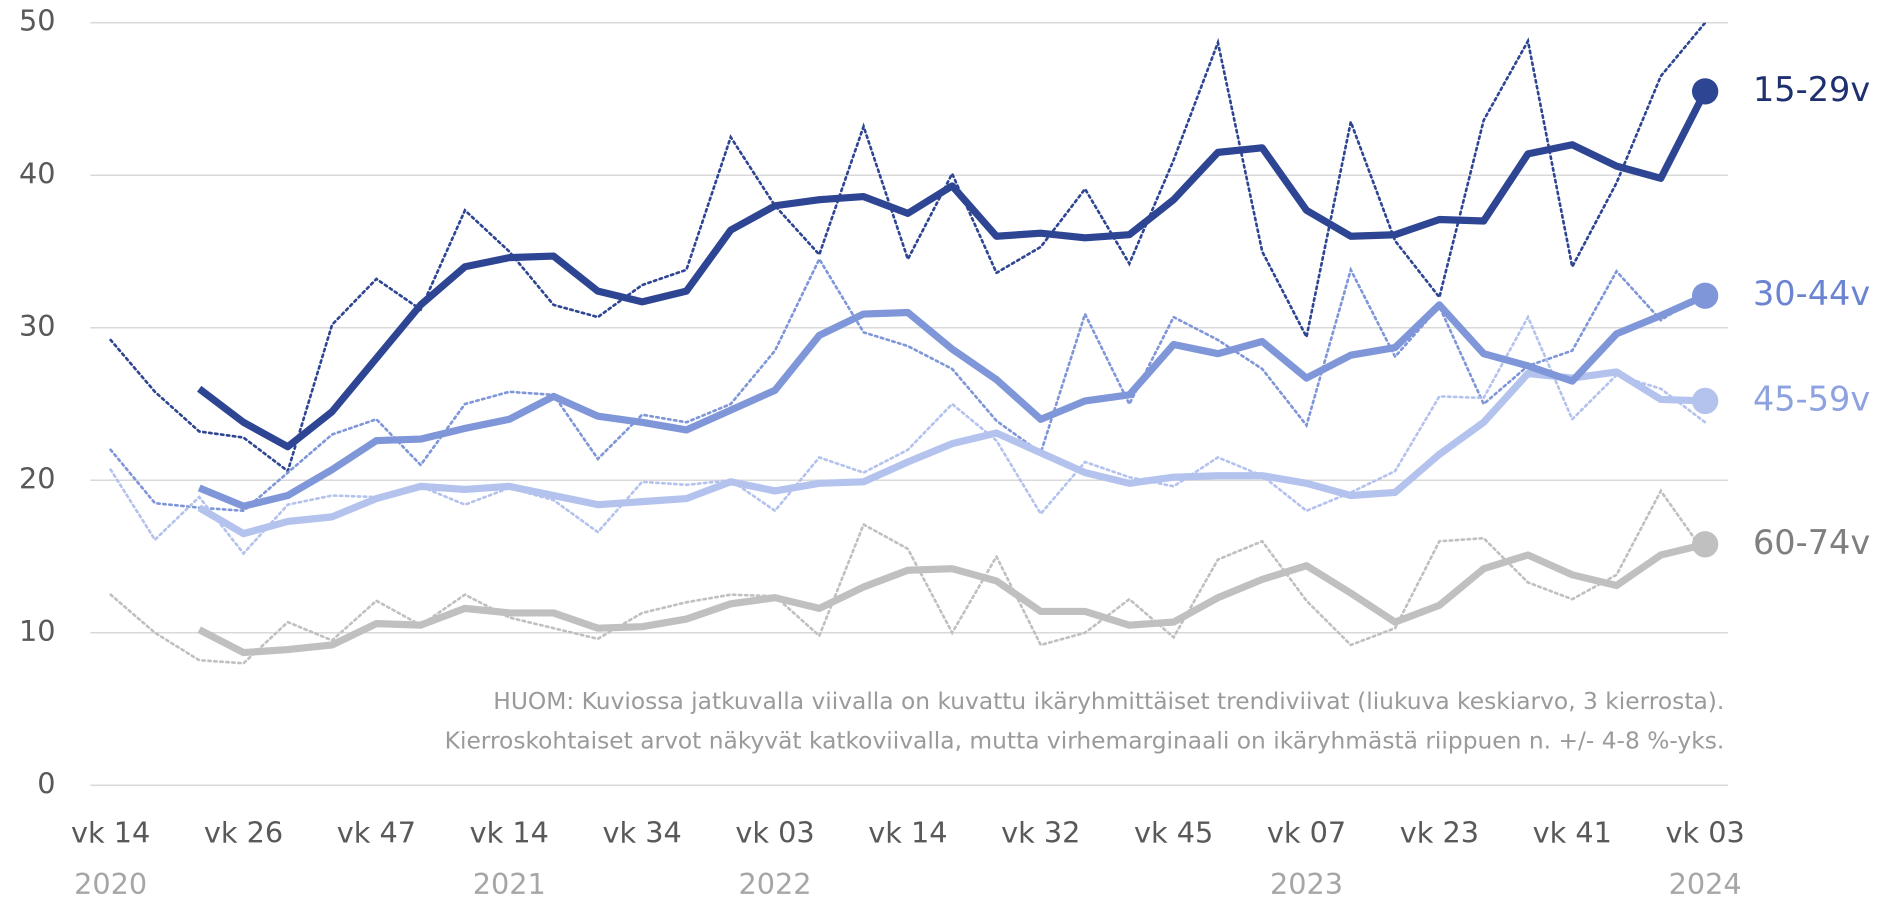 The width and height of the screenshot is (1878, 899). Describe the element at coordinates (110, 883) in the screenshot. I see `x-group-label: 2020` at that location.